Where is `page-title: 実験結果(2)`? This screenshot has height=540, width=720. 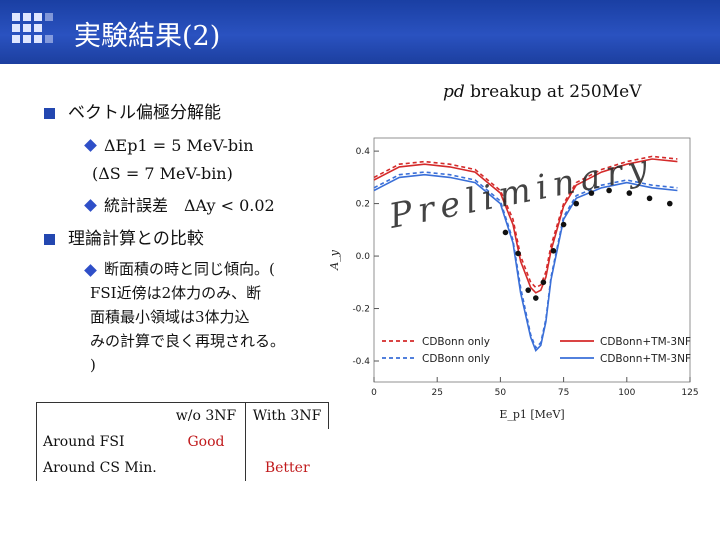 page-title: 実験結果(2) is located at coordinates (147, 36).